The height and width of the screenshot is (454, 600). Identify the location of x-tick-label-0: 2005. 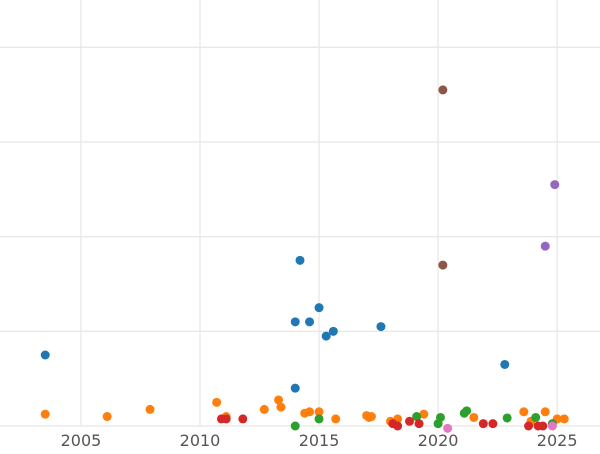
(81, 440).